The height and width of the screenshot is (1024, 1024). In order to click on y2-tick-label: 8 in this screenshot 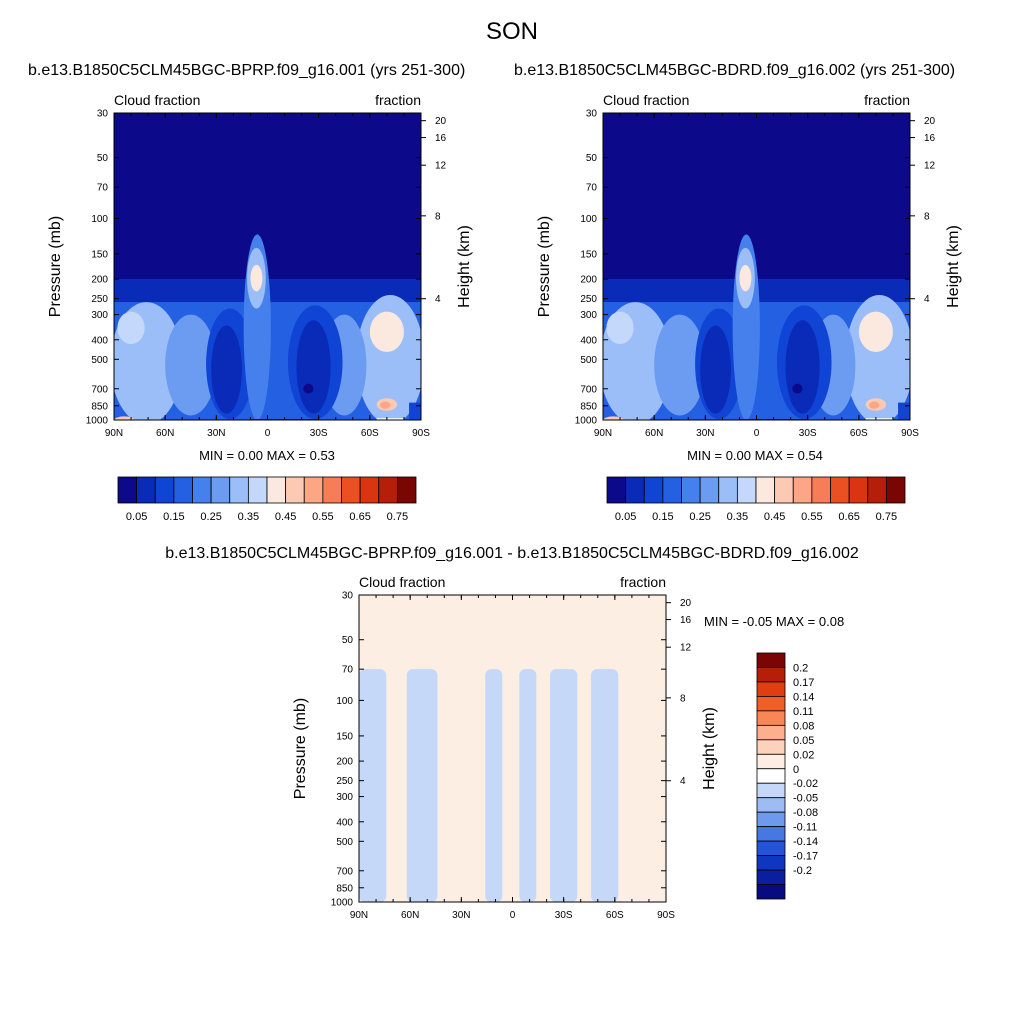, I will do `click(438, 216)`.